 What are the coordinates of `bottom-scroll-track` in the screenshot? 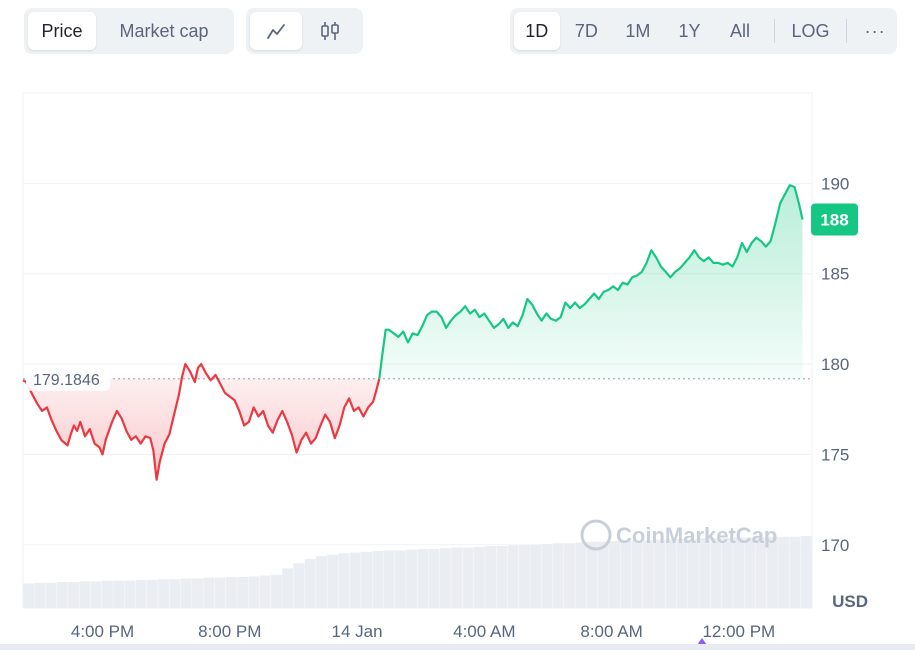 It's located at (457, 647).